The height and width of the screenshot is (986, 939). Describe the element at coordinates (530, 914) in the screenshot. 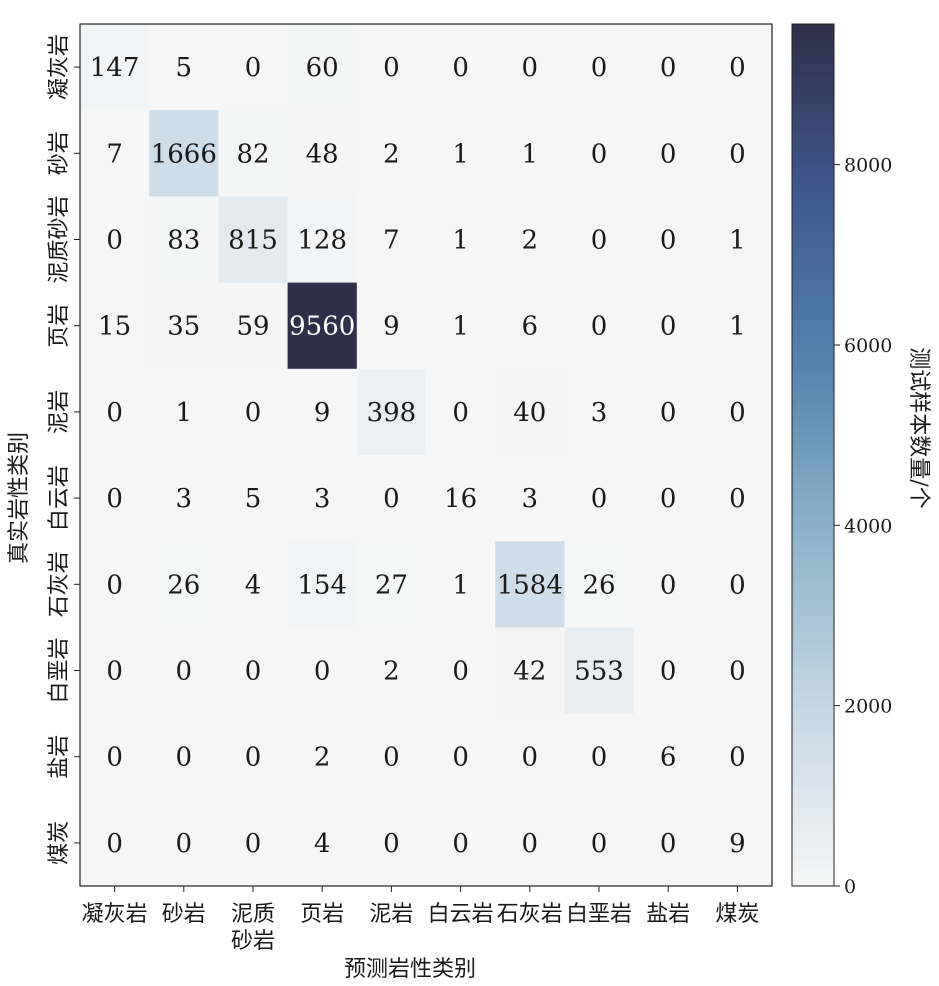

I see `x-tick-label: 石灰岩` at that location.